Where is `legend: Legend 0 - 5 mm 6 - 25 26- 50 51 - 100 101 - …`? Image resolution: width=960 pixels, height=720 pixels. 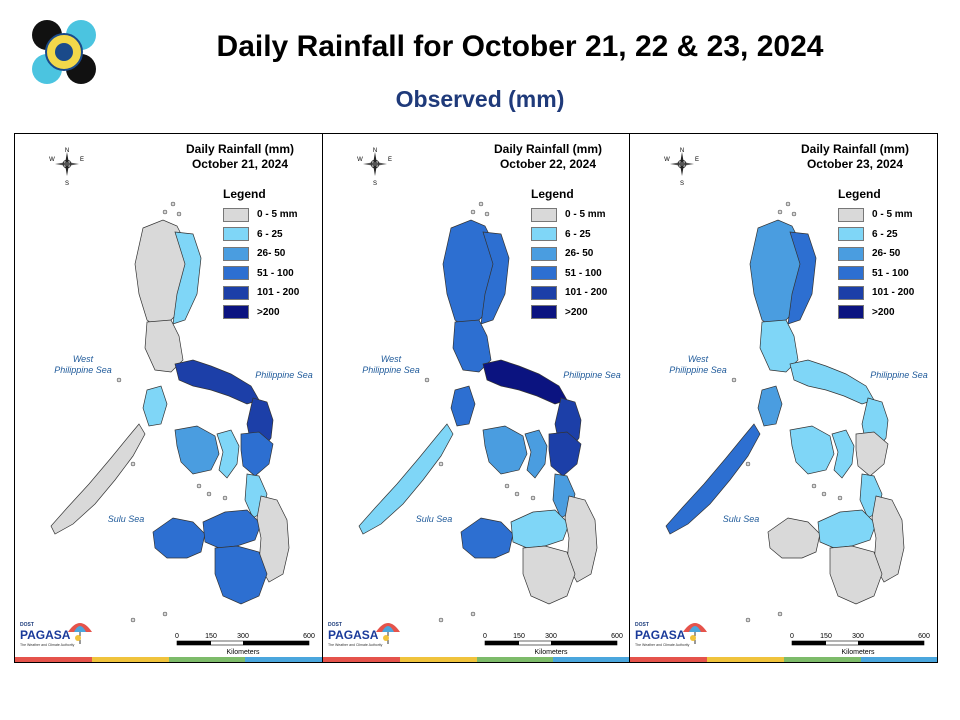
legend: Legend 0 - 5 mm 6 - 25 26- 50 51 - 100 101 - … is located at coordinates (270, 255).